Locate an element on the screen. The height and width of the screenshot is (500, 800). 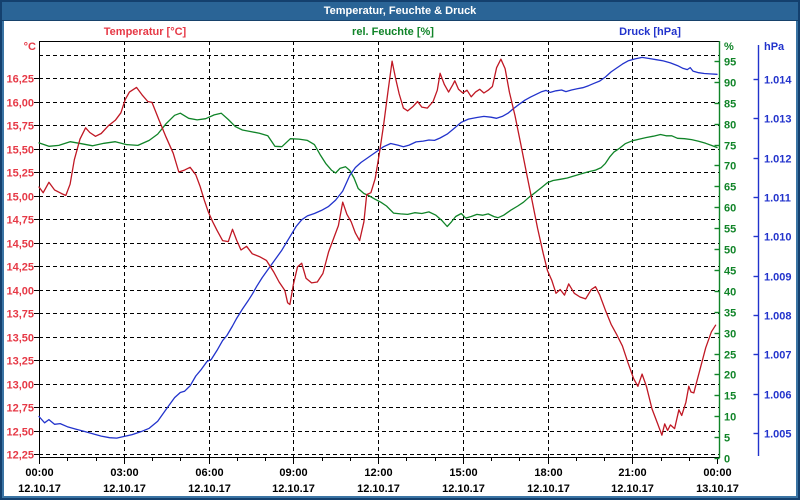
series-label-pressure: Druck [hPa] is located at coordinates (650, 32).